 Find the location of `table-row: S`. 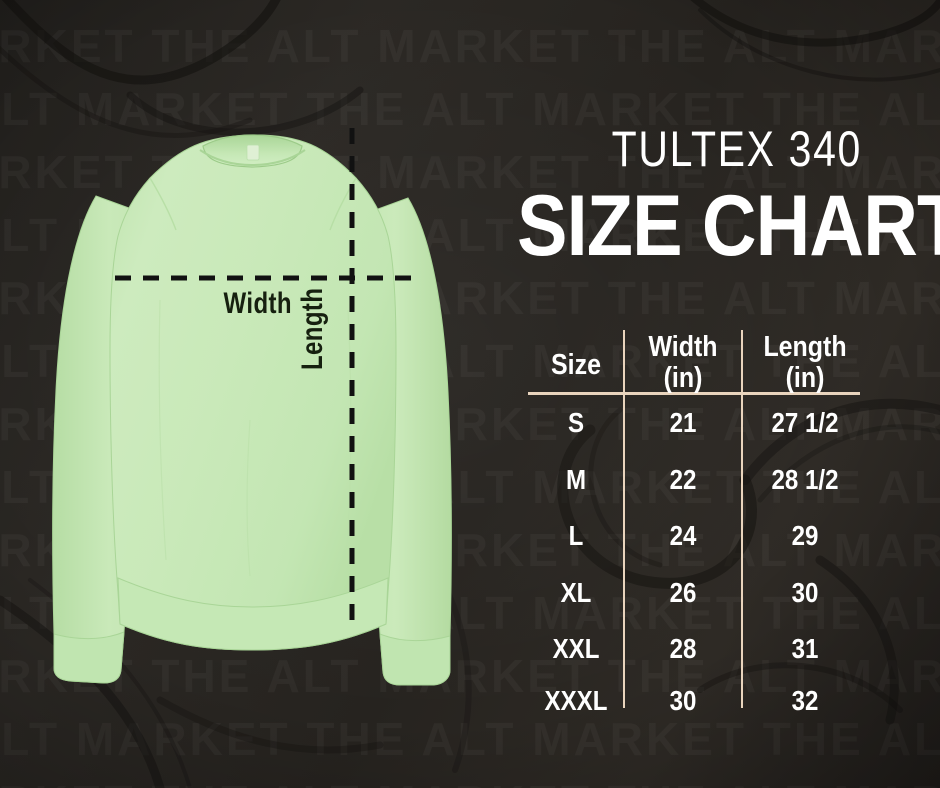

table-row: S is located at coordinates (576, 422).